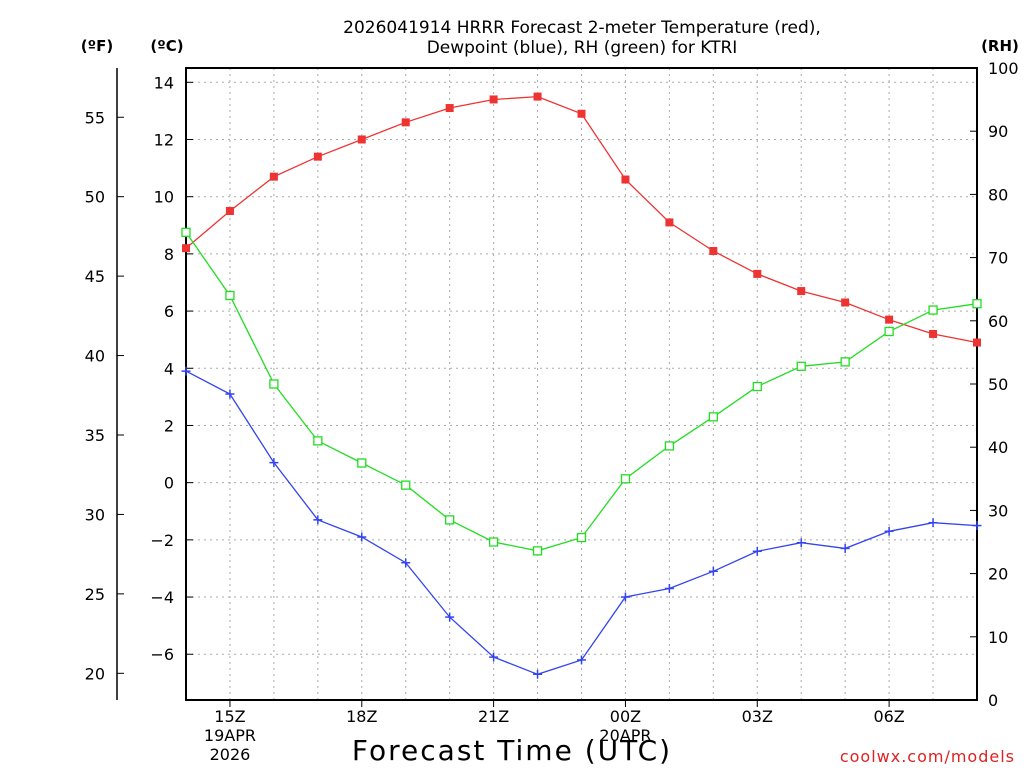  I want to click on rh-tick-label: 90, so click(998, 131).